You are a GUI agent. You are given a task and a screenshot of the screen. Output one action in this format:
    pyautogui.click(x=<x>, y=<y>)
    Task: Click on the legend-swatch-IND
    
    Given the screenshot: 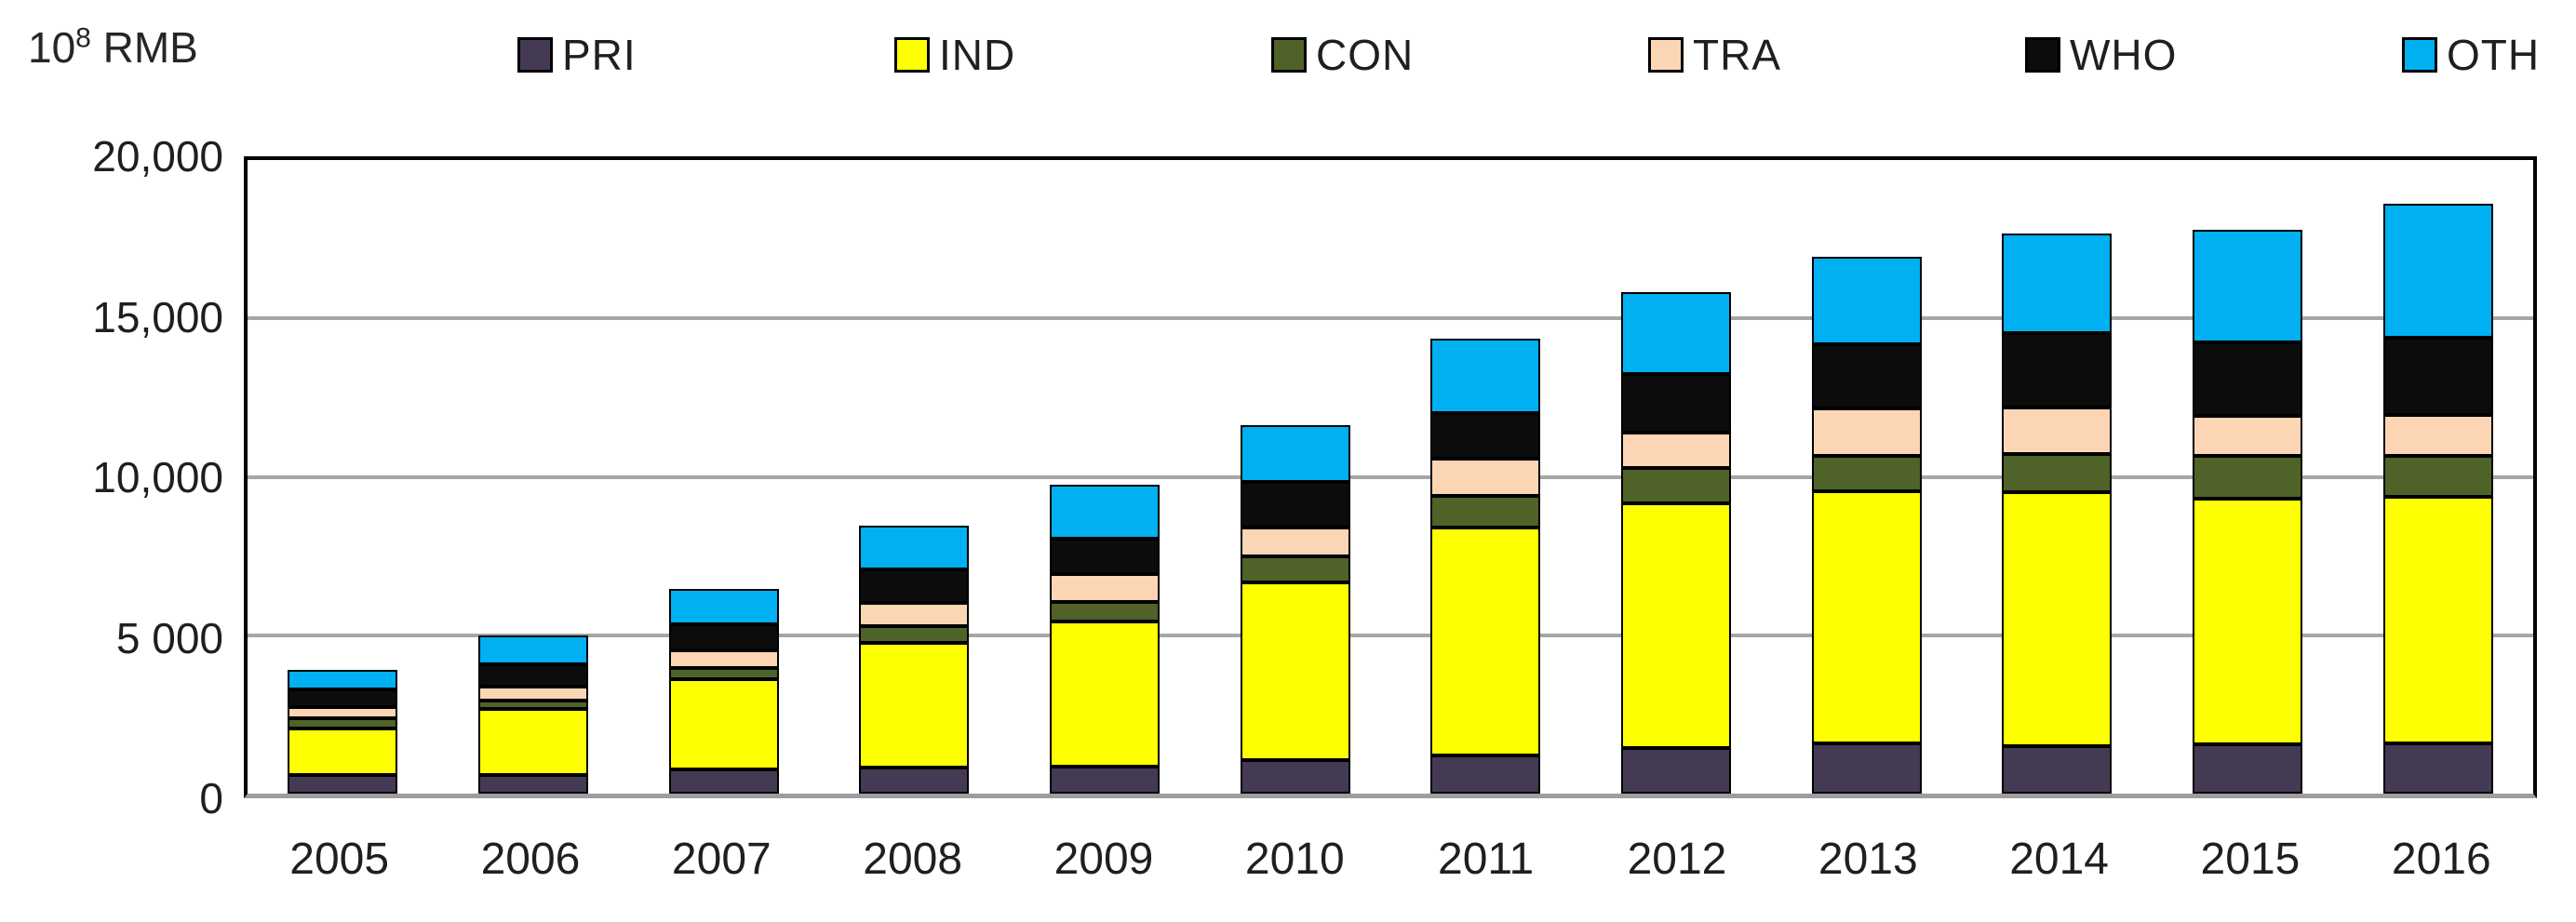 What is the action you would take?
    pyautogui.click(x=912, y=55)
    